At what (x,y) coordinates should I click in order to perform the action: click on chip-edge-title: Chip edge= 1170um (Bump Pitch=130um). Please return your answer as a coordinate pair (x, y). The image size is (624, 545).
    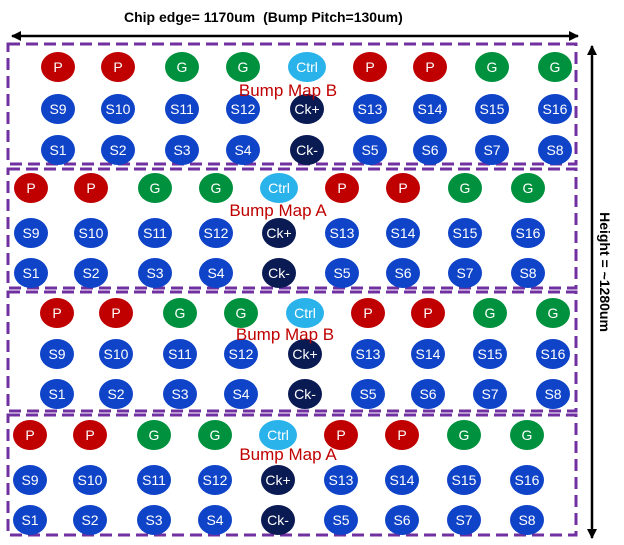
    Looking at the image, I should click on (263, 17).